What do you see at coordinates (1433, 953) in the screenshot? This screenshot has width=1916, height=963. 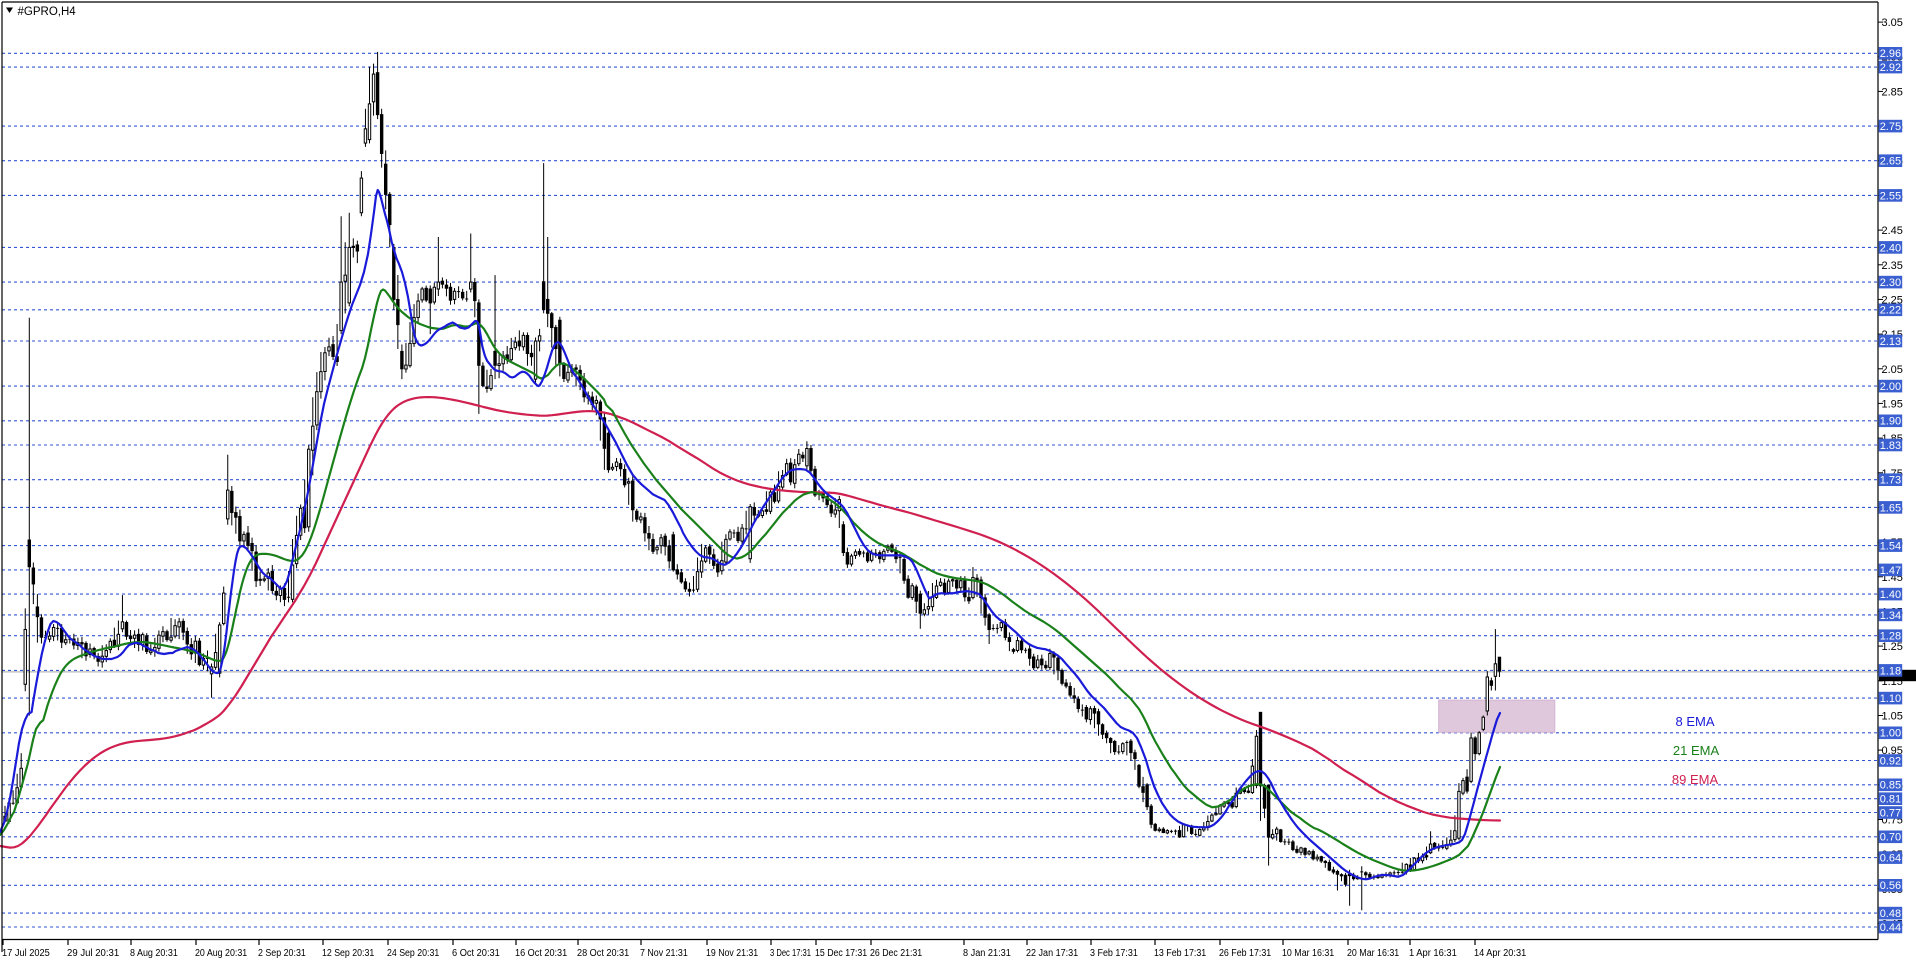 I see `svg-text: 1 Apr 16:31` at bounding box center [1433, 953].